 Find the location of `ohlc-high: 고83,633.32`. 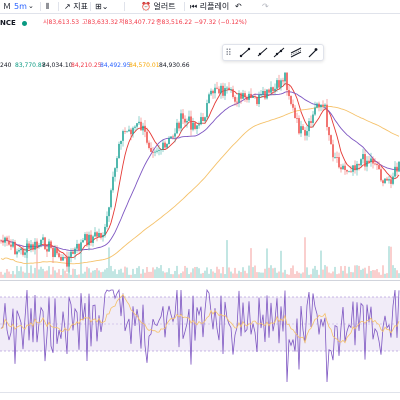

ohlc-high: 고83,633.32 is located at coordinates (100, 22).